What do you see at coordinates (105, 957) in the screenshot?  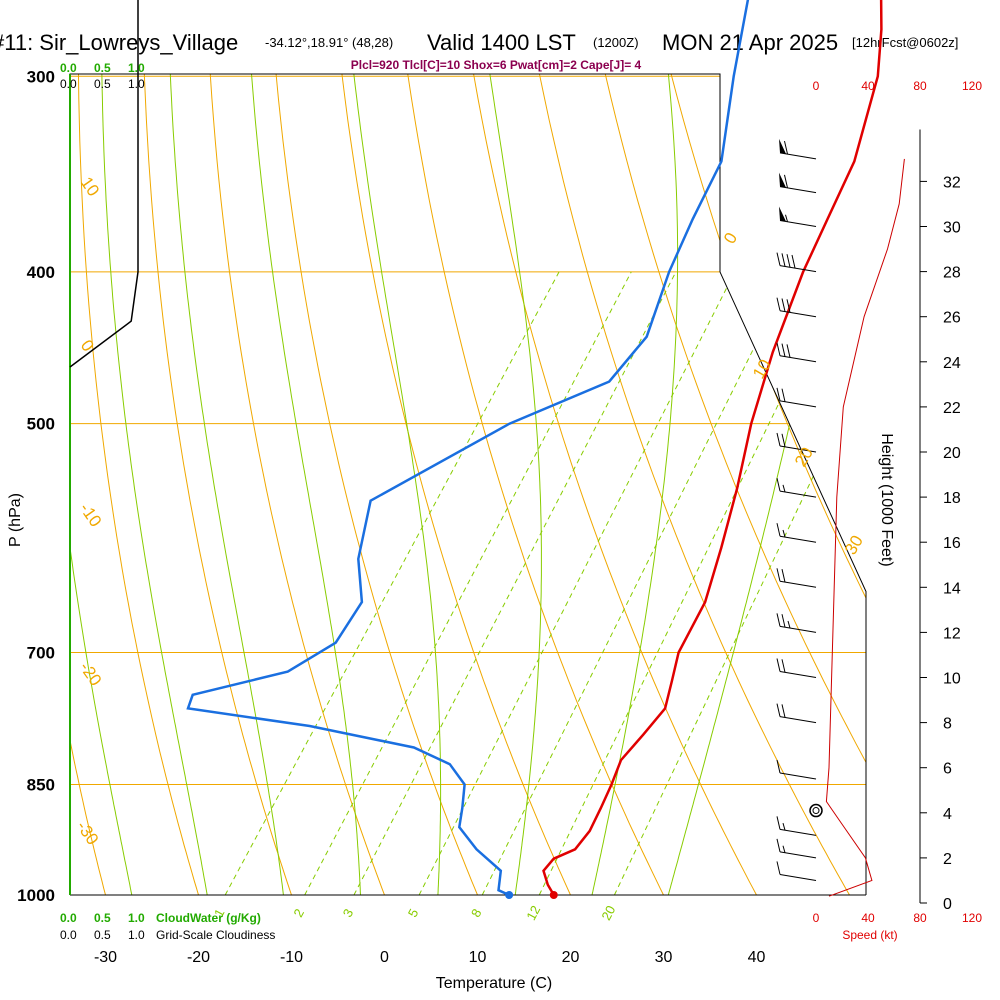 I see `temperature-tick--30: -30` at bounding box center [105, 957].